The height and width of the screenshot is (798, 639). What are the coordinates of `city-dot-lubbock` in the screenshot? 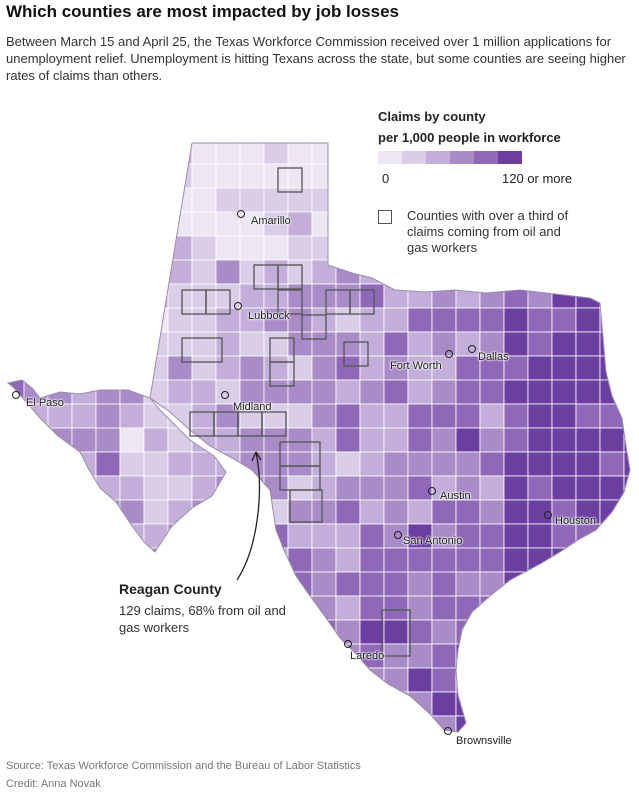 It's located at (238, 306).